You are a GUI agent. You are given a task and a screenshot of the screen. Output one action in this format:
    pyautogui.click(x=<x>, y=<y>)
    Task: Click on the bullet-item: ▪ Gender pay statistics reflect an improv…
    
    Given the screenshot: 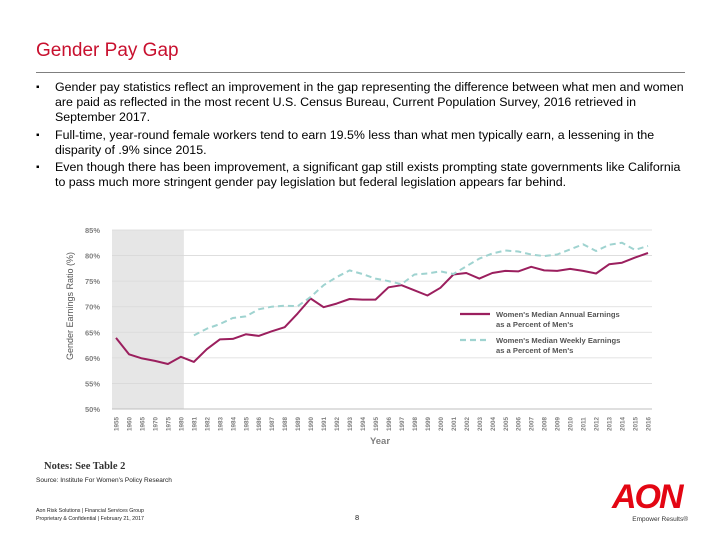 What is the action you would take?
    pyautogui.click(x=362, y=103)
    